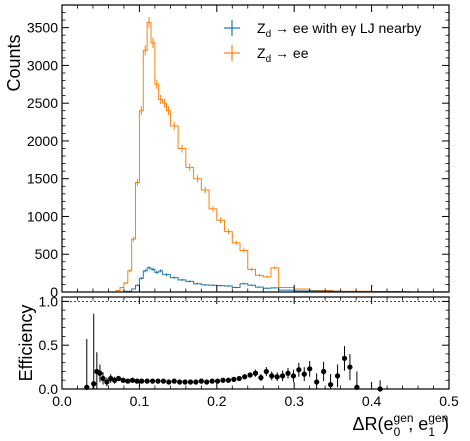 This screenshot has width=470, height=441. Describe the element at coordinates (42, 103) in the screenshot. I see `y-tick-label: 2500` at that location.